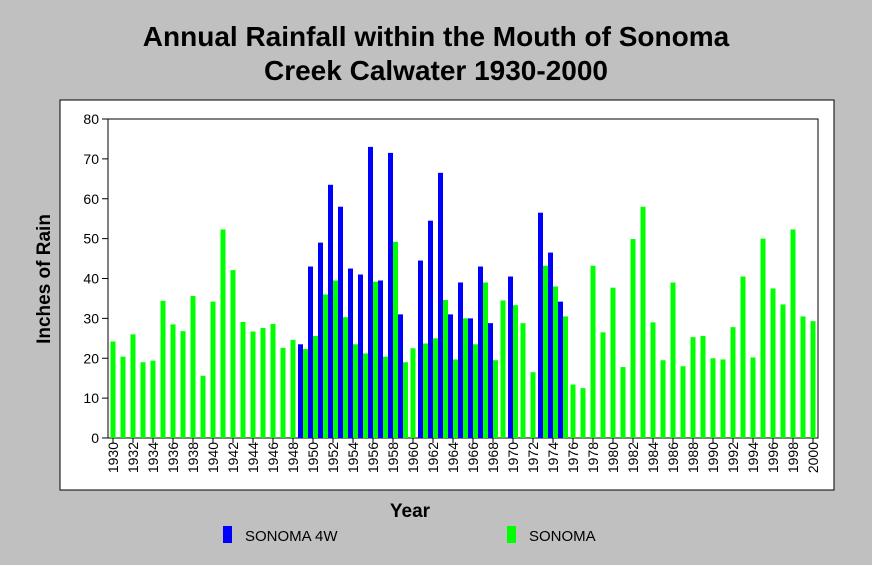 The height and width of the screenshot is (565, 872). Describe the element at coordinates (511, 534) in the screenshot. I see `legend-swatch-sonoma` at that location.